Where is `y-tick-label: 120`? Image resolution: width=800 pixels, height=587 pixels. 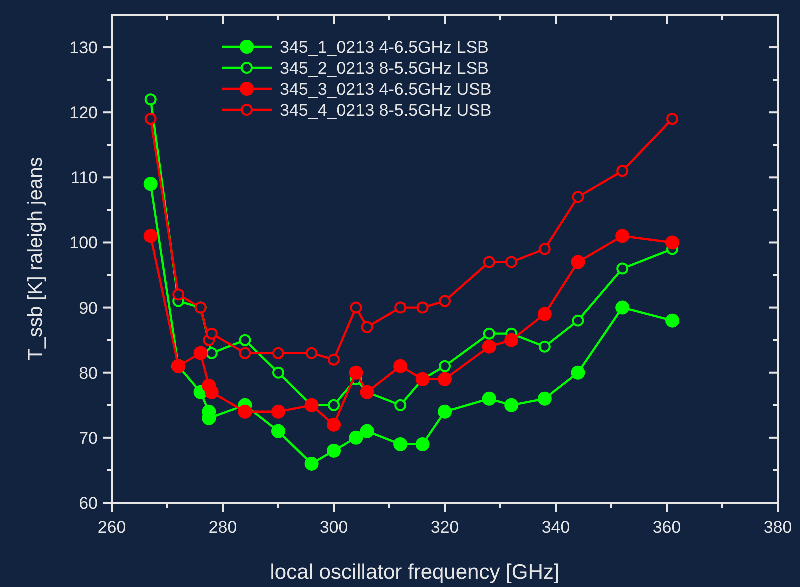
y-tick-label: 120 is located at coordinates (84, 113).